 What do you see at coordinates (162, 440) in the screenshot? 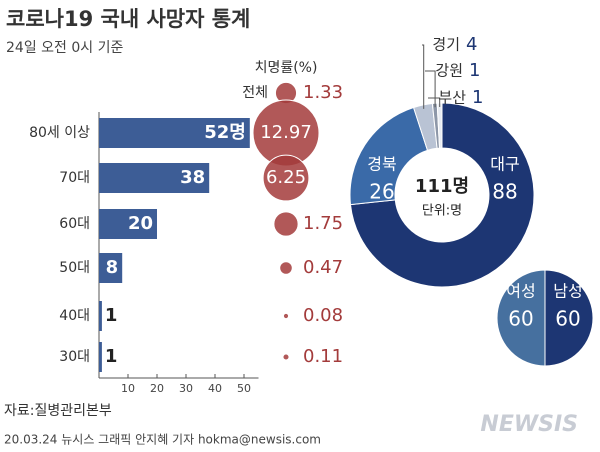
I see `credit: 20.03.24 뉴시스 그래픽 안지혜 기자 hokma@newsis.com` at bounding box center [162, 440].